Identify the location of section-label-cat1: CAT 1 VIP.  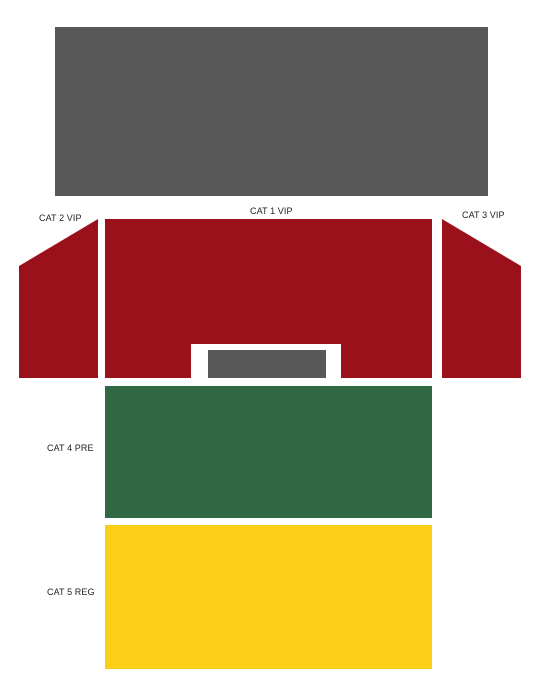
(271, 211).